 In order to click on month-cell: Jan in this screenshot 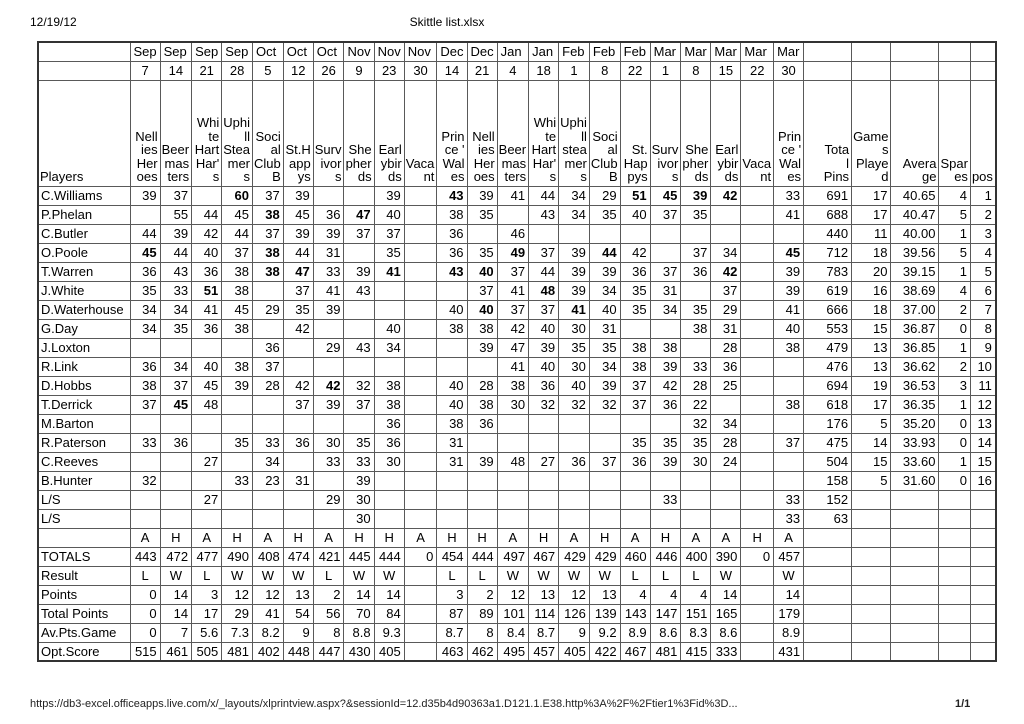, I will do `click(544, 51)`.